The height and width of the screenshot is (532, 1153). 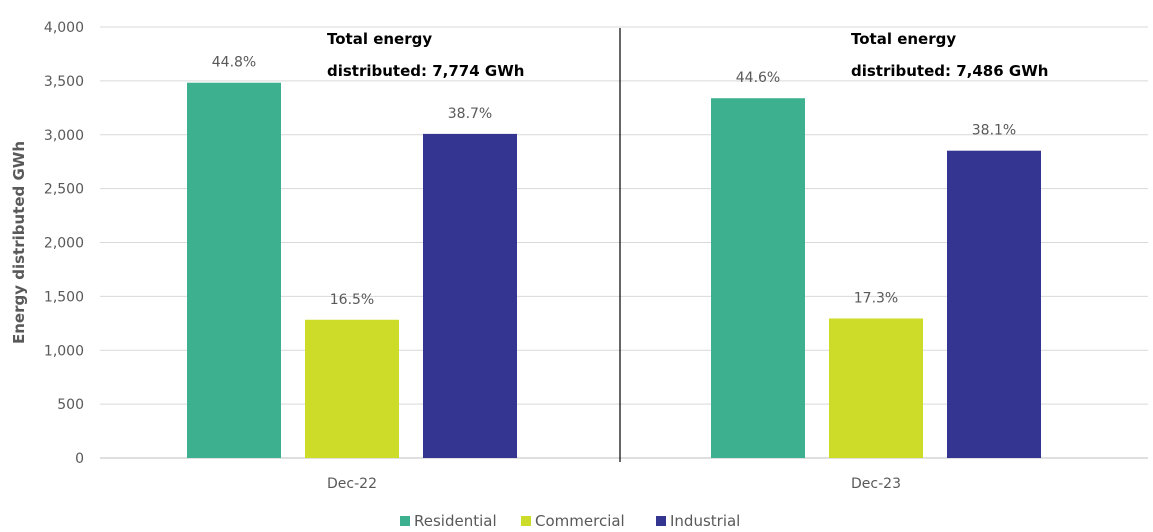 What do you see at coordinates (425, 71) in the screenshot?
I see `annotation-line-2: distributed: 7,774 GWh` at bounding box center [425, 71].